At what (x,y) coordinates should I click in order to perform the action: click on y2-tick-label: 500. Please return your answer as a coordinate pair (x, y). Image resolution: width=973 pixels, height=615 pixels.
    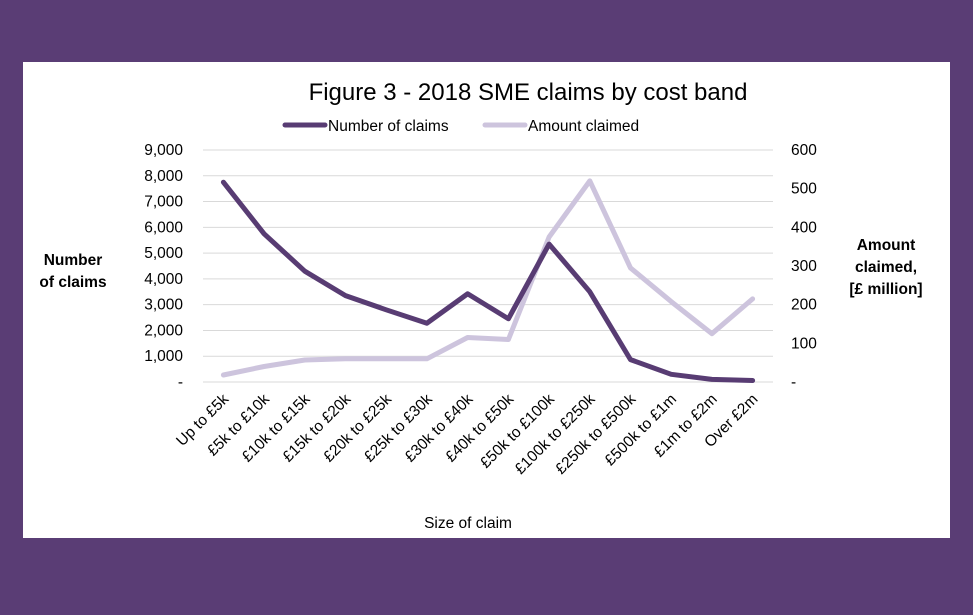
    Looking at the image, I should click on (804, 189).